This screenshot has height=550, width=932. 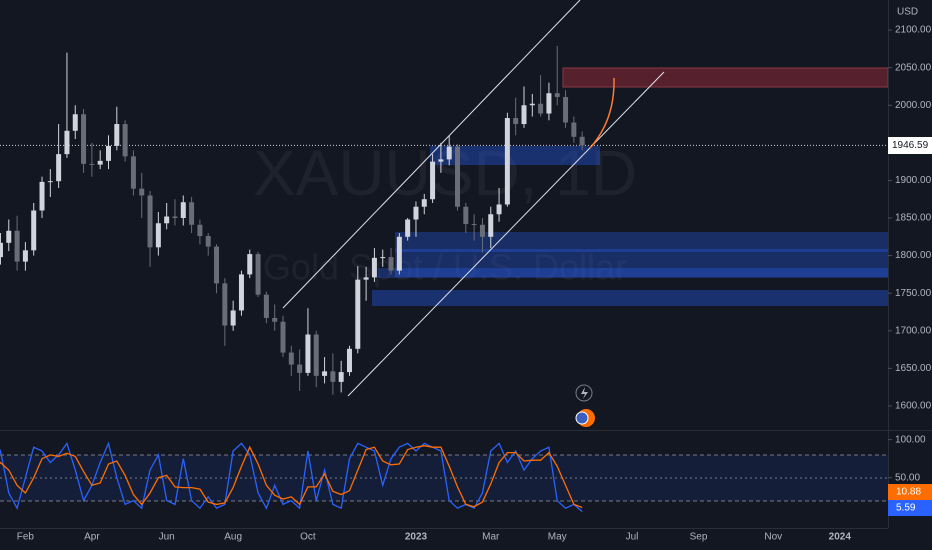 I want to click on x-tick-label: Nov, so click(x=773, y=537).